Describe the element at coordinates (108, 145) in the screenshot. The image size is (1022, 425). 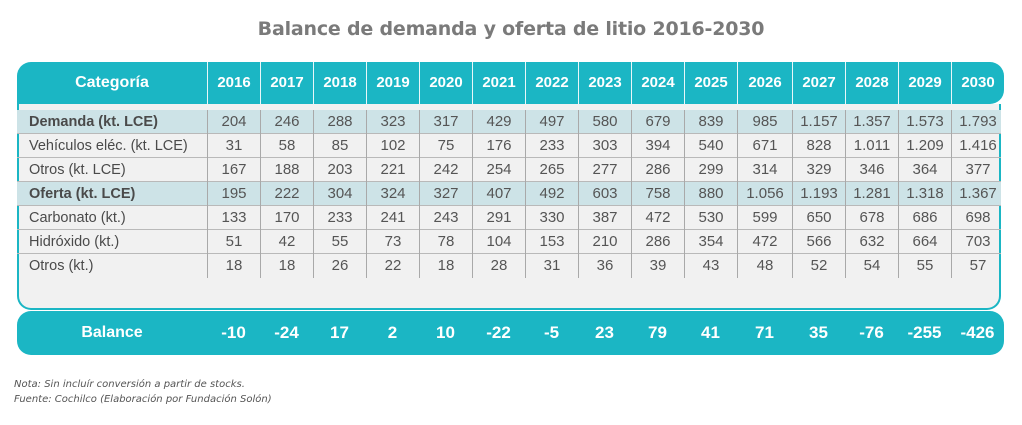
I see `row-label: Vehículos eléc. (kt. LCE)` at that location.